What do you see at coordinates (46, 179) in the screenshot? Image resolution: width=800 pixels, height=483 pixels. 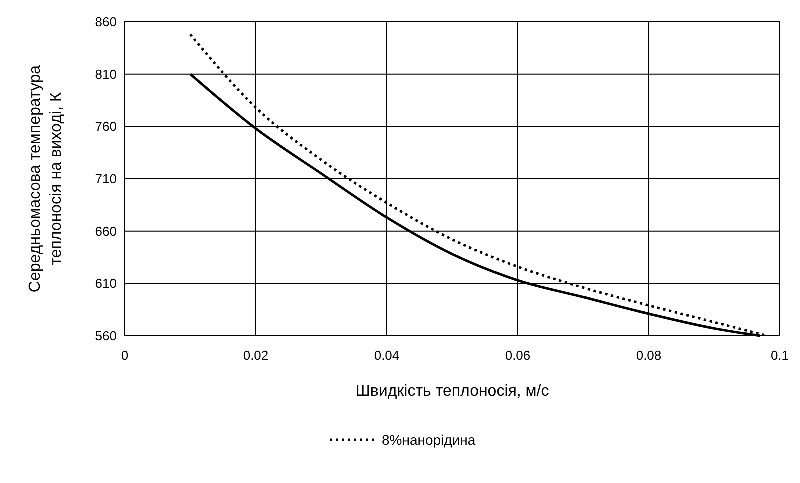 I see `y-axis-title: Середньомасова температура теплоносія на виході, К` at bounding box center [46, 179].